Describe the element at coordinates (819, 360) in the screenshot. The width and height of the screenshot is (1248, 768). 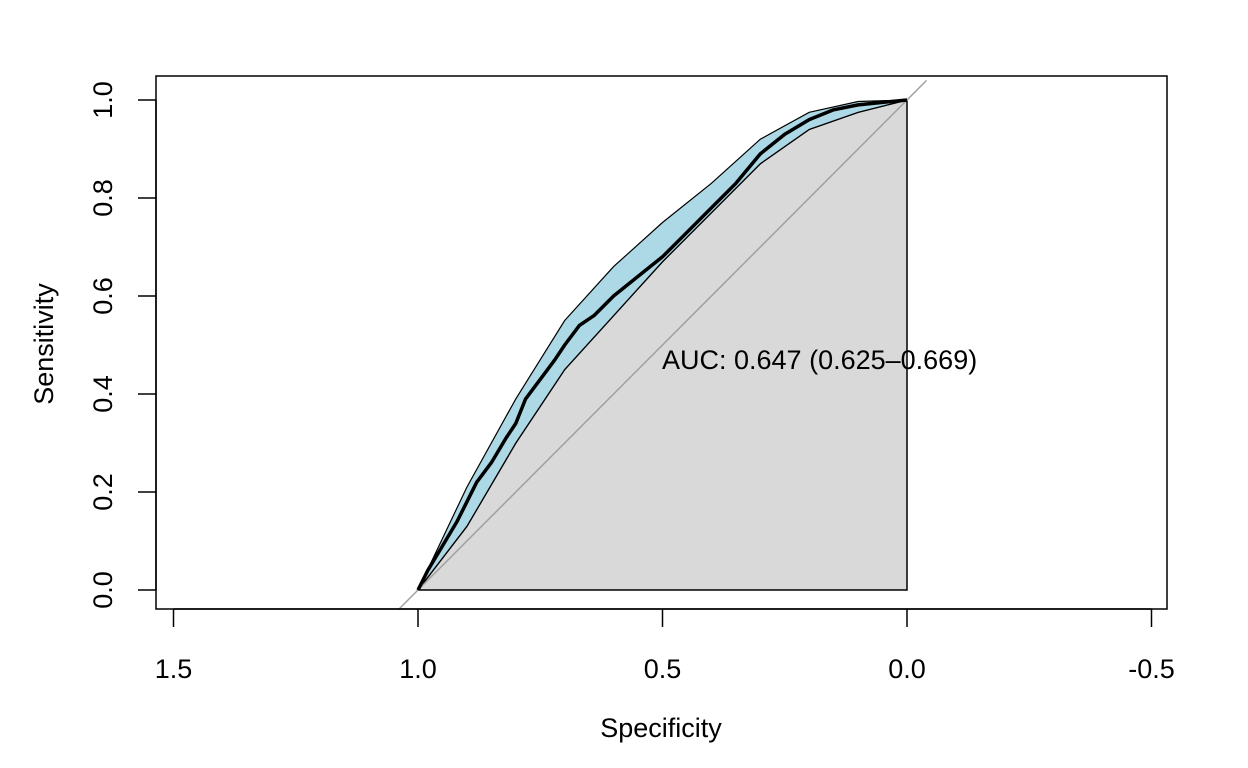
I see `auc-annotation: AUC: 0.647 (0.625–0.669)` at that location.